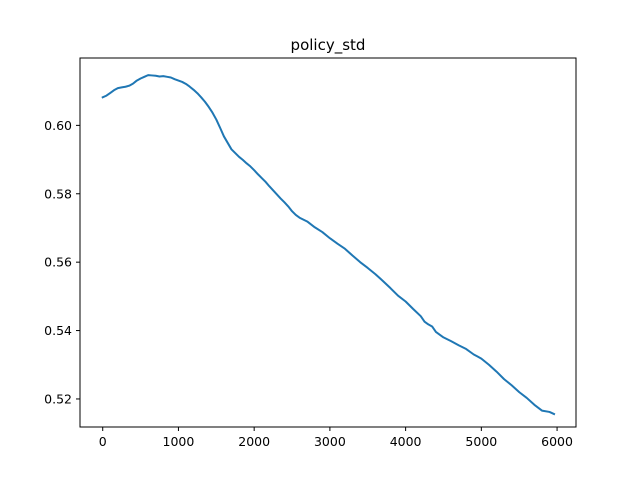  I want to click on x-tick-label: 5000, so click(481, 441).